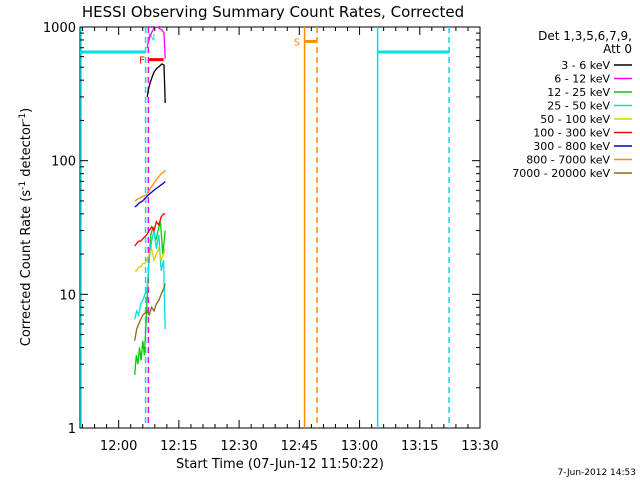 Image resolution: width=640 pixels, height=480 pixels. I want to click on y-axis-label-sup1: -1, so click(23, 185).